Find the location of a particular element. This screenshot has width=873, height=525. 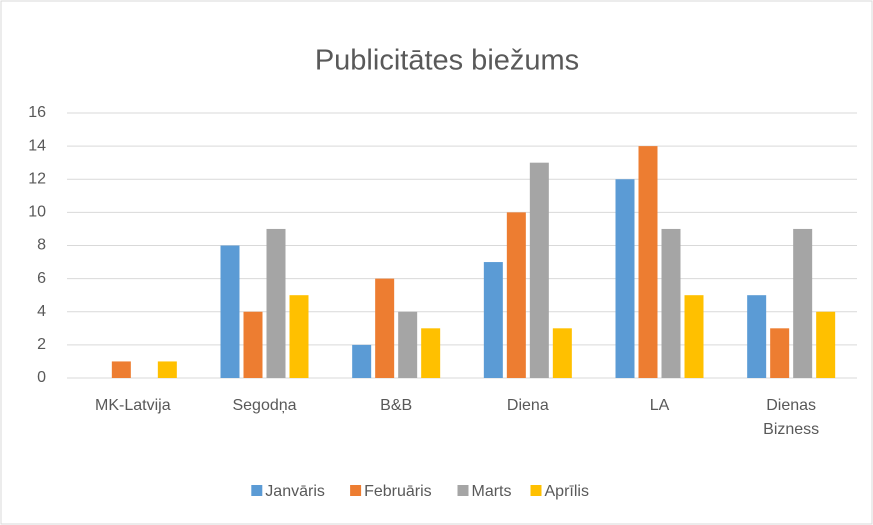

x-tick-label: Segodņa is located at coordinates (264, 405).